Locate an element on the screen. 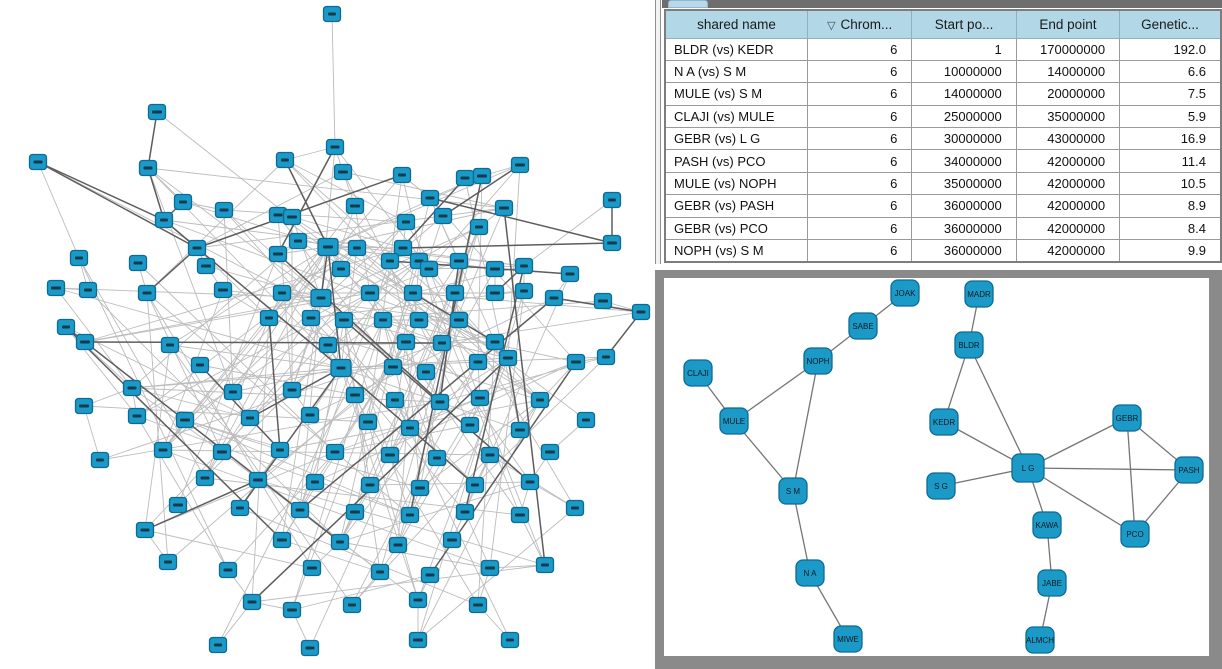 The image size is (1222, 669). table-cell: NOPH (vs) S M is located at coordinates (736, 251).